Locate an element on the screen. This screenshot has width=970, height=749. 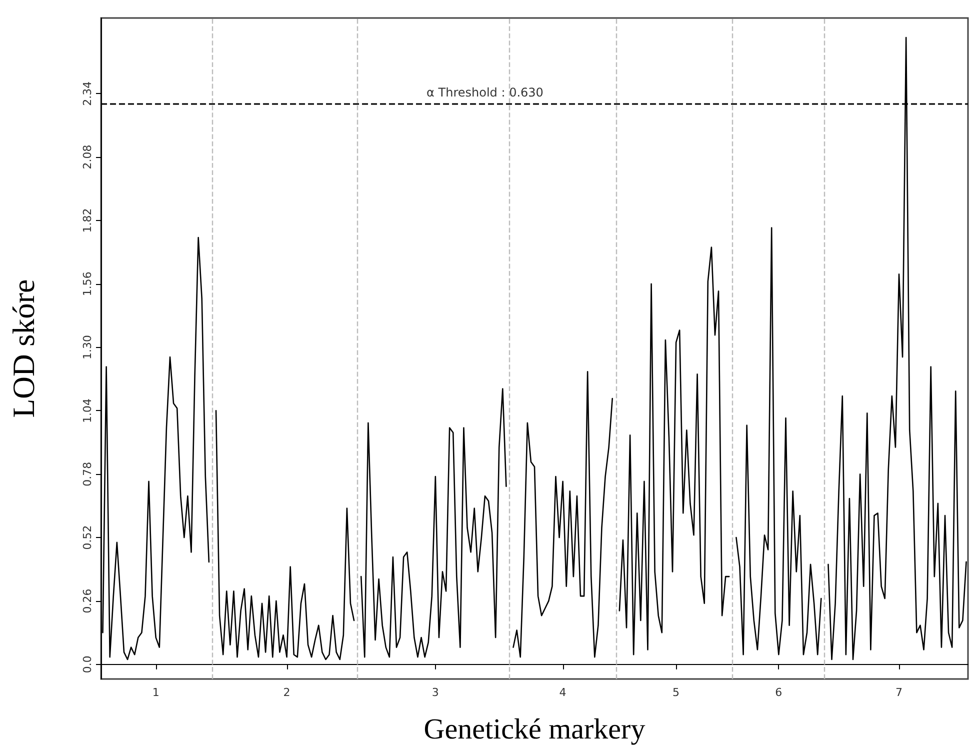
y-tick-label: 2.34 is located at coordinates (87, 93).